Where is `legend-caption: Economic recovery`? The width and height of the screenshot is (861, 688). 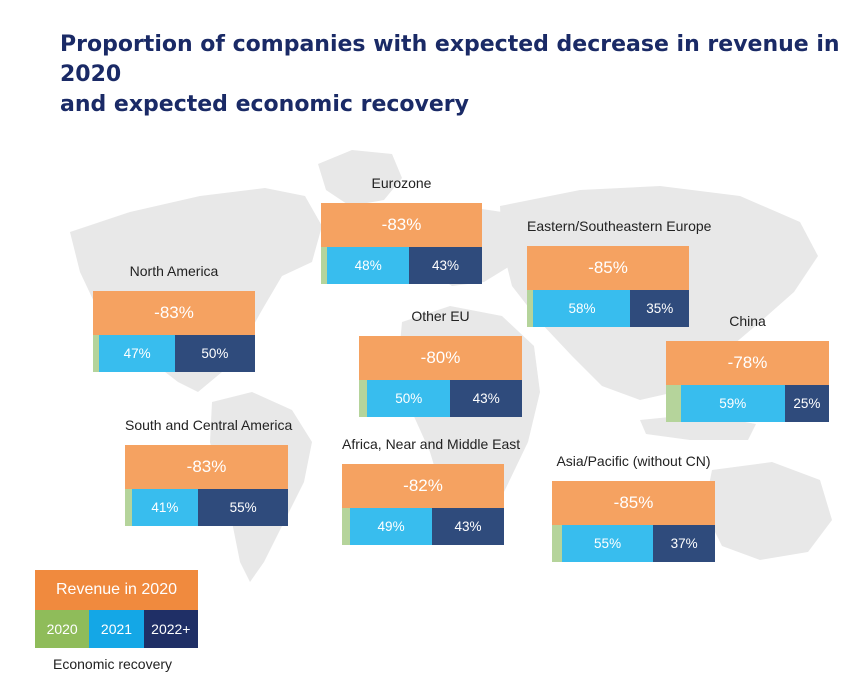 legend-caption: Economic recovery is located at coordinates (113, 664).